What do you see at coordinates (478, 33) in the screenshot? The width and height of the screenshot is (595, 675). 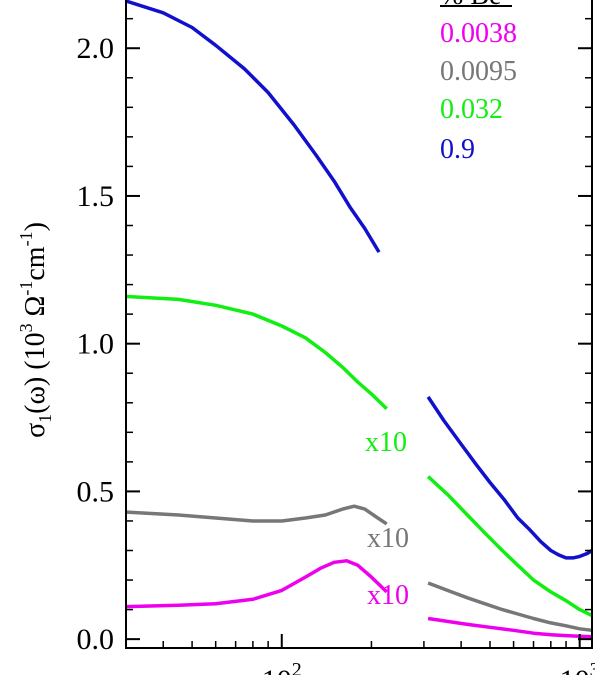 I see `legend-entry-0: 0.0038` at bounding box center [478, 33].